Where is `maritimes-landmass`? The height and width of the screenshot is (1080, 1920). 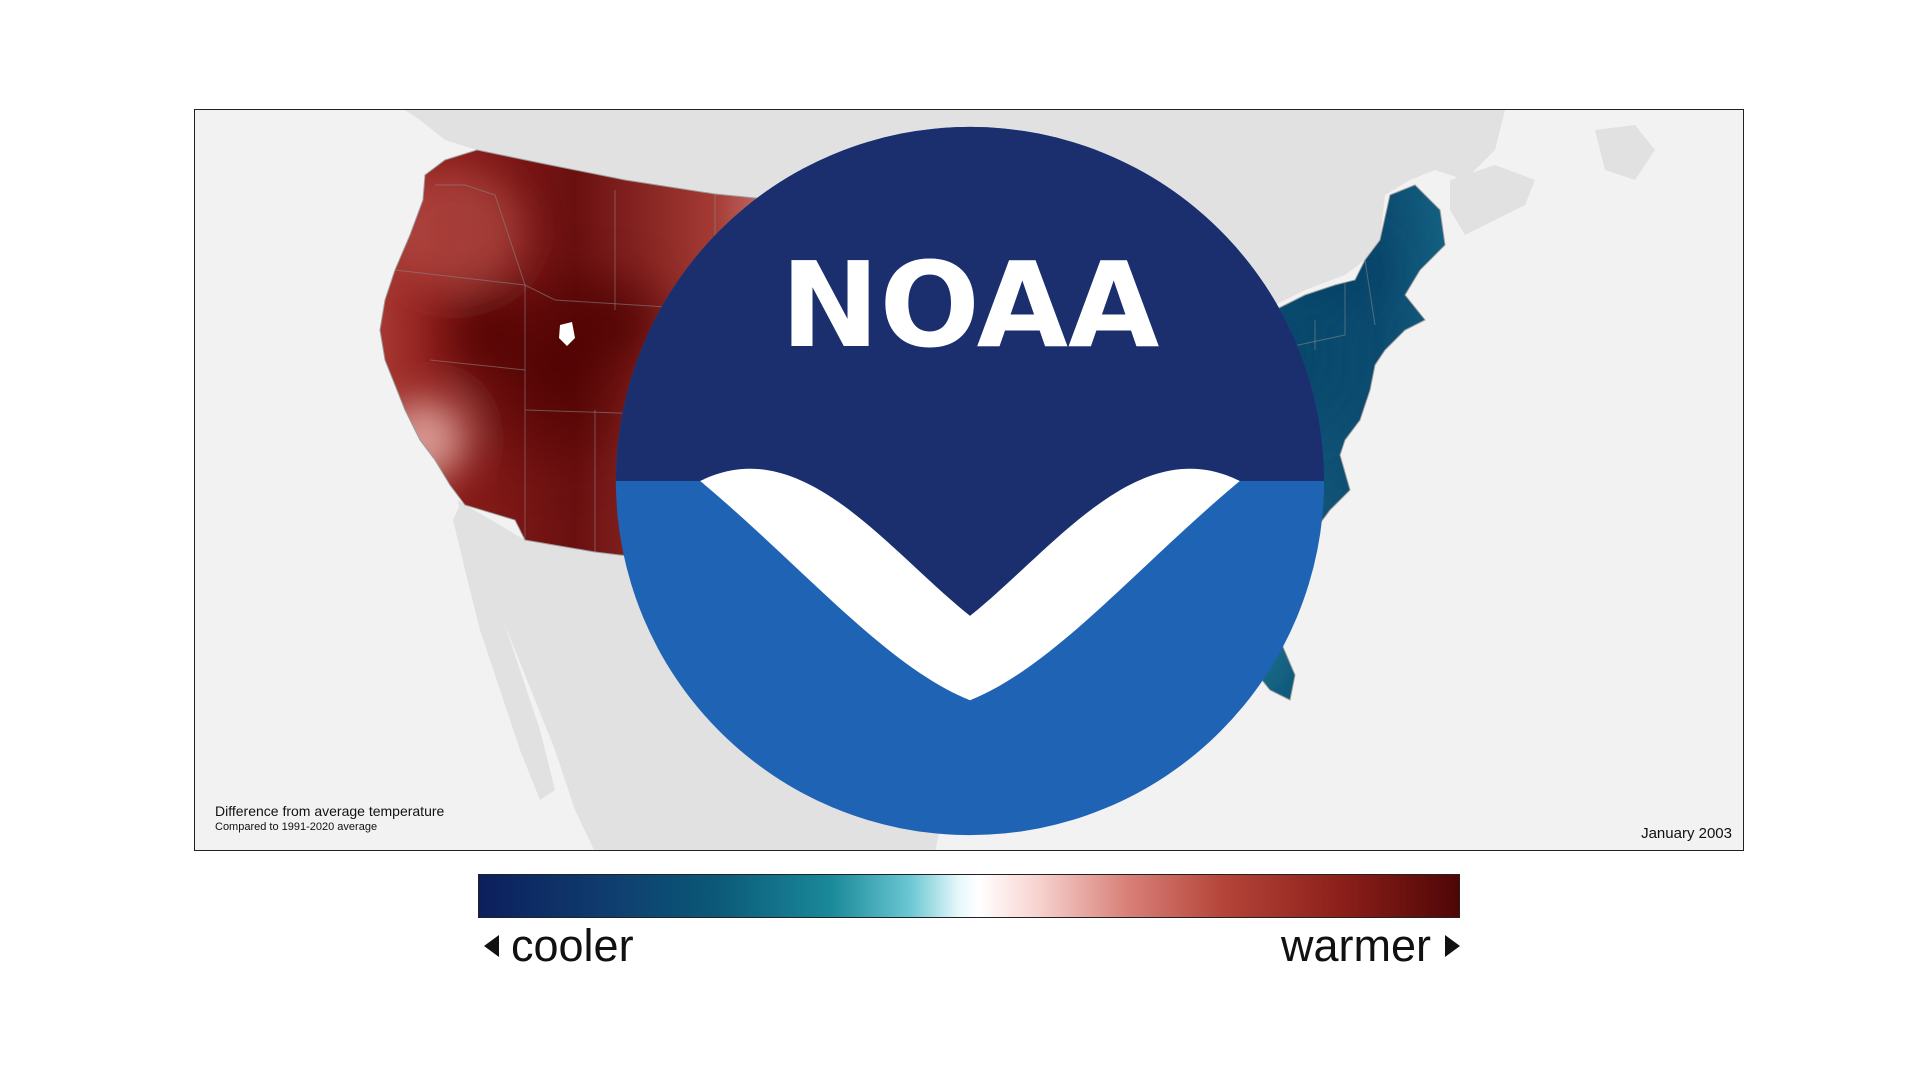 maritimes-landmass is located at coordinates (1492, 200).